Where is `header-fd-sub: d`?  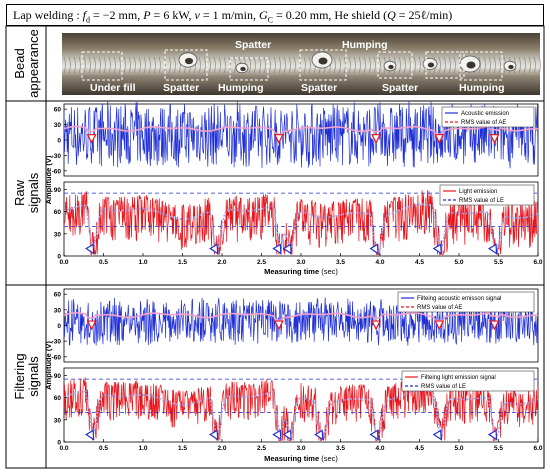
header-fd-sub: d is located at coordinates (88, 20).